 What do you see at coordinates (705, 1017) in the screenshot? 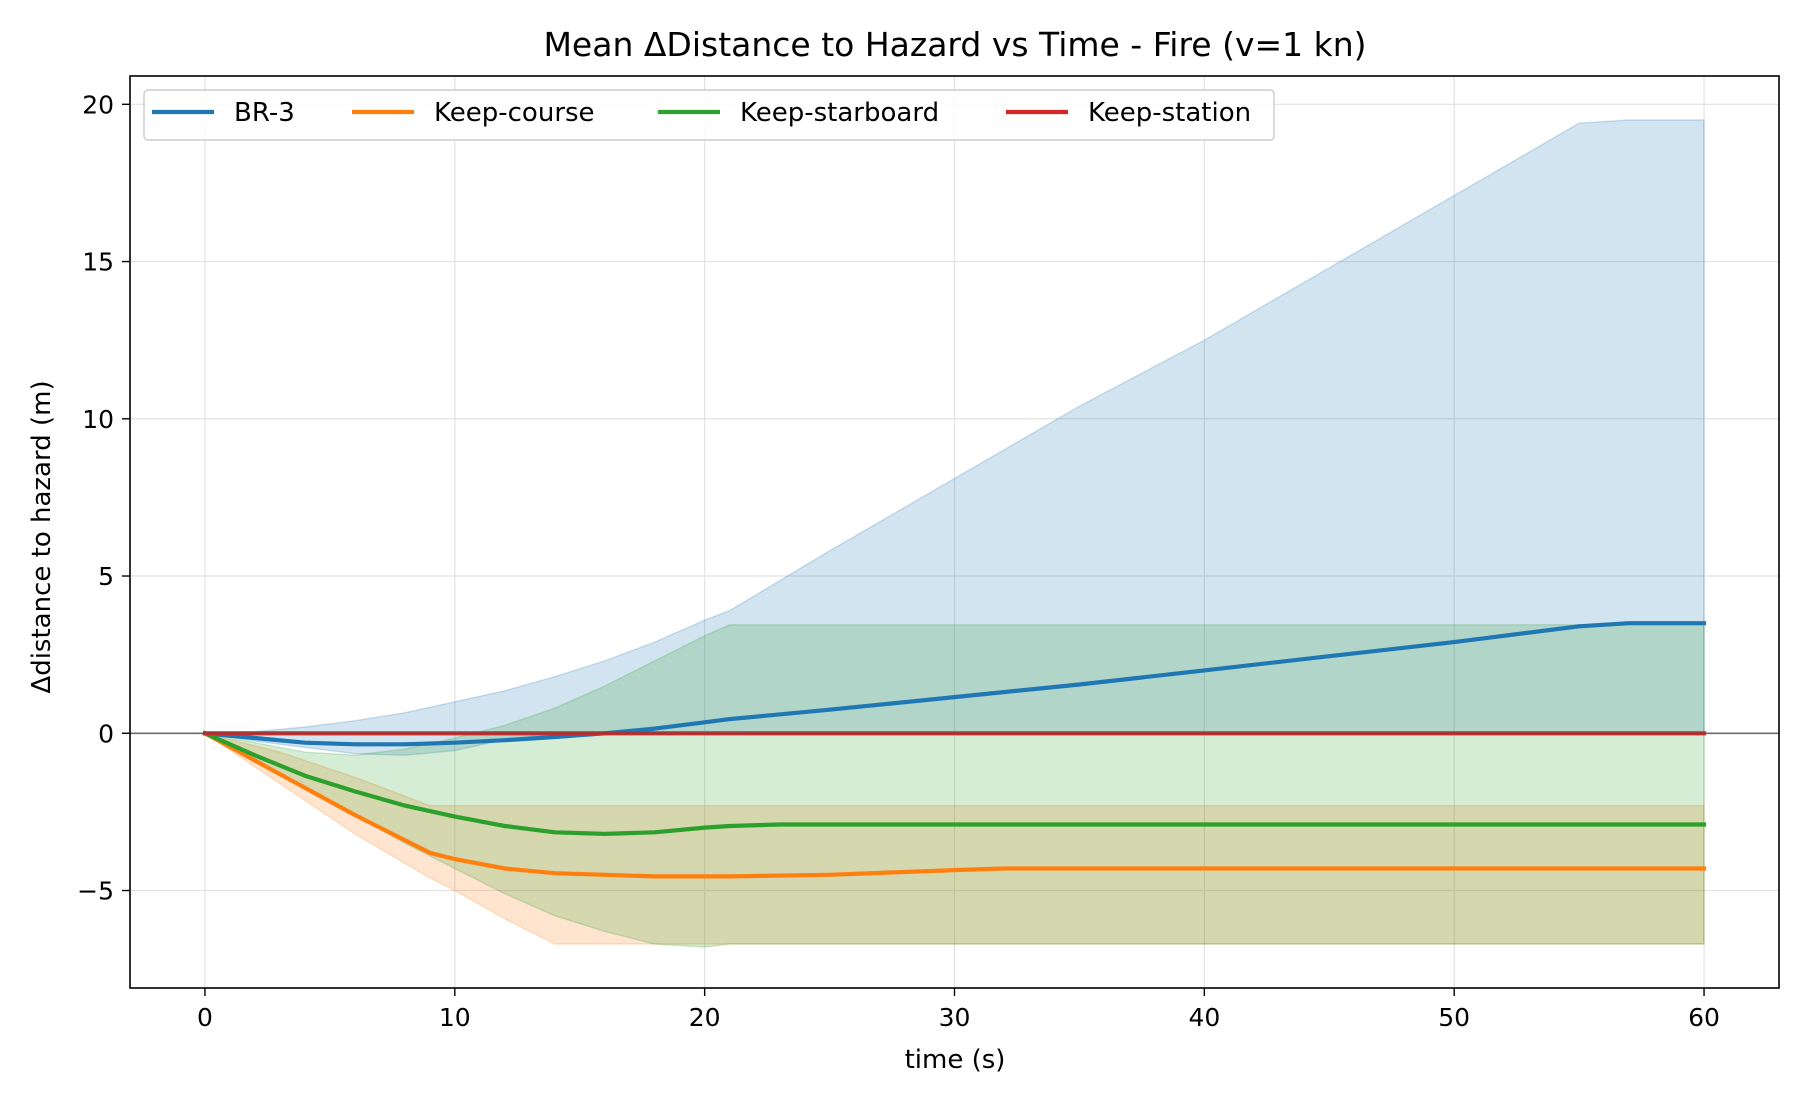
I see `x-tick-label: 20` at bounding box center [705, 1017].